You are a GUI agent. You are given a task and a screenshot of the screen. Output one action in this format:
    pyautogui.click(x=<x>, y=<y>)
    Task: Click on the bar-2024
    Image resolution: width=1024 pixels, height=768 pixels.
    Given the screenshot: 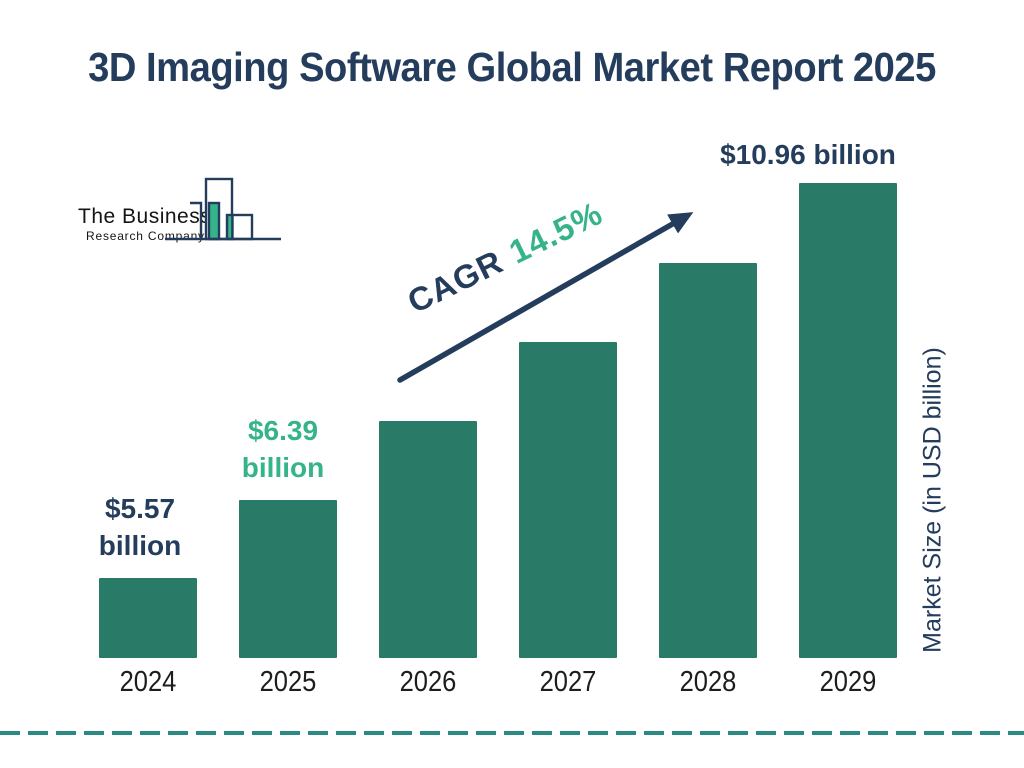 What is the action you would take?
    pyautogui.click(x=148, y=618)
    